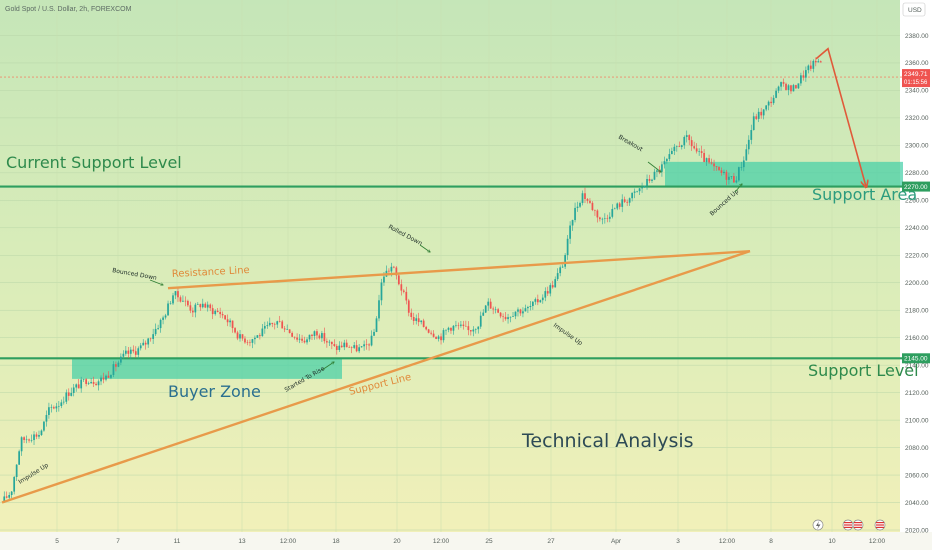 The width and height of the screenshot is (932, 550). I want to click on time-tick-label: 27, so click(551, 541).